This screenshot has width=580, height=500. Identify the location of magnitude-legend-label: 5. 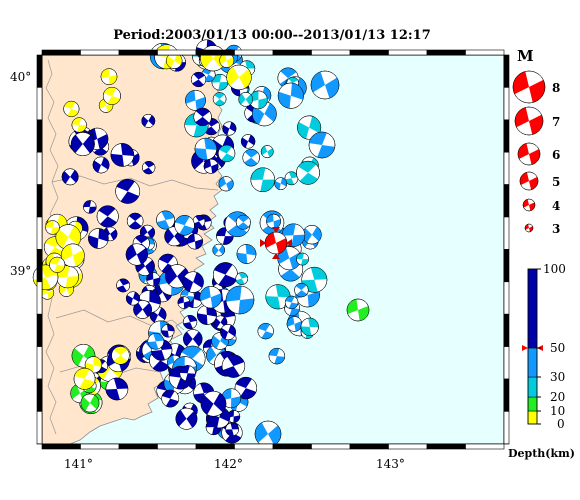
(556, 182).